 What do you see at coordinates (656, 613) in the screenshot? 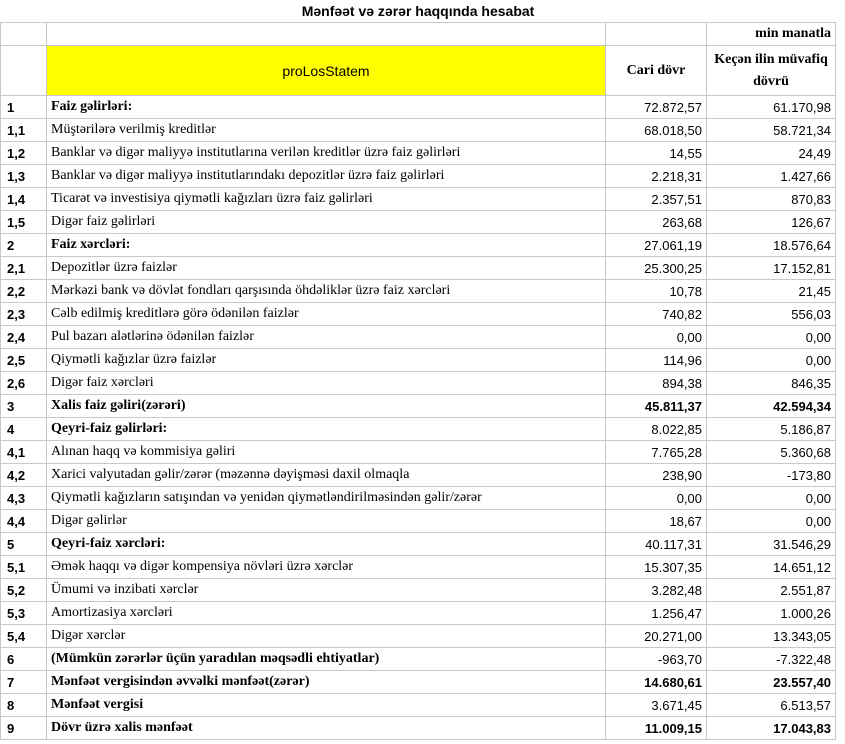
I see `current-period: 1.256,47` at bounding box center [656, 613].